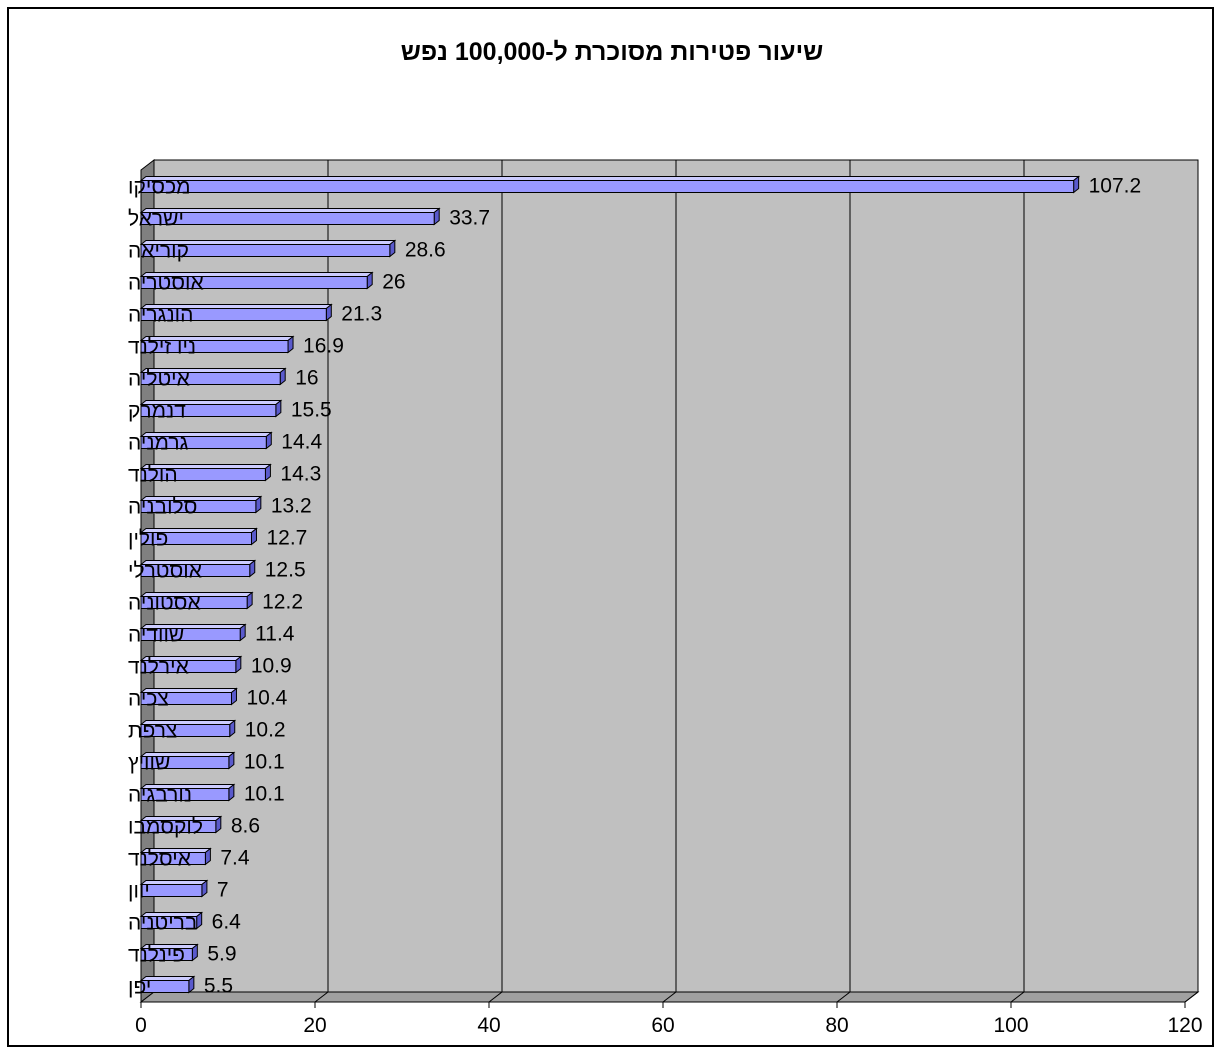 The height and width of the screenshot is (1055, 1224). I want to click on value-label: 14.3, so click(300, 474).